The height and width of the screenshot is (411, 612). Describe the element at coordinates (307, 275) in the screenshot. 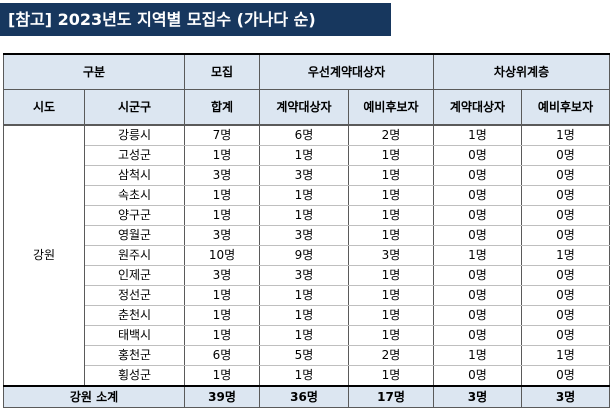

I see `table-row: 인제군 3명 3명 1명 0명 0명` at that location.